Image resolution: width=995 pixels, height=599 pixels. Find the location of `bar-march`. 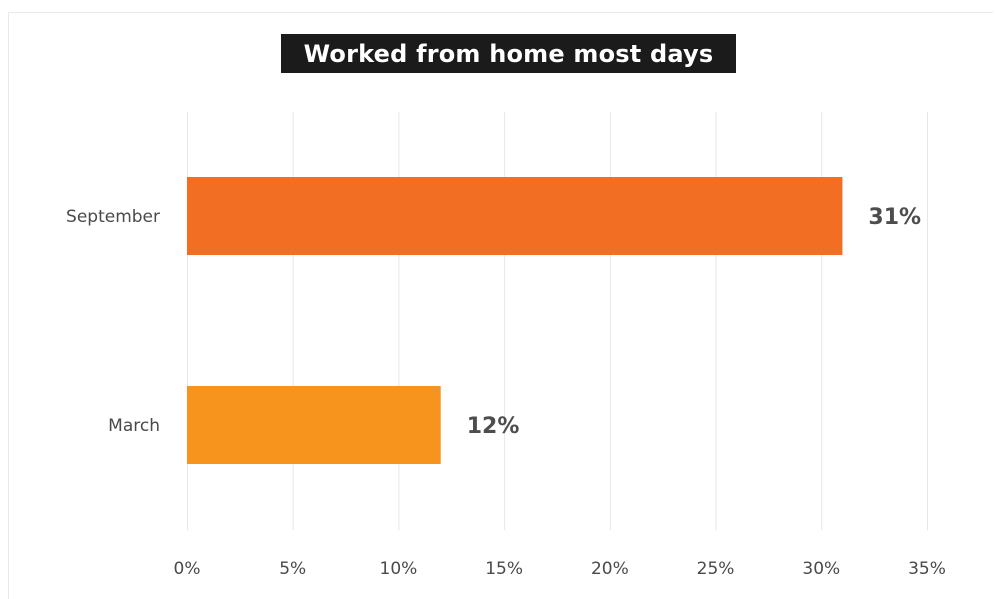

bar-march is located at coordinates (314, 425).